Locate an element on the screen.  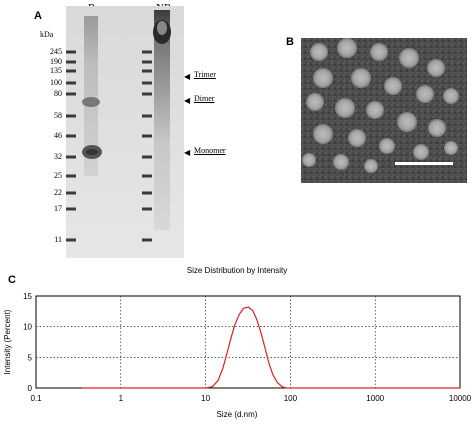
gel-image is located at coordinates (125, 132).